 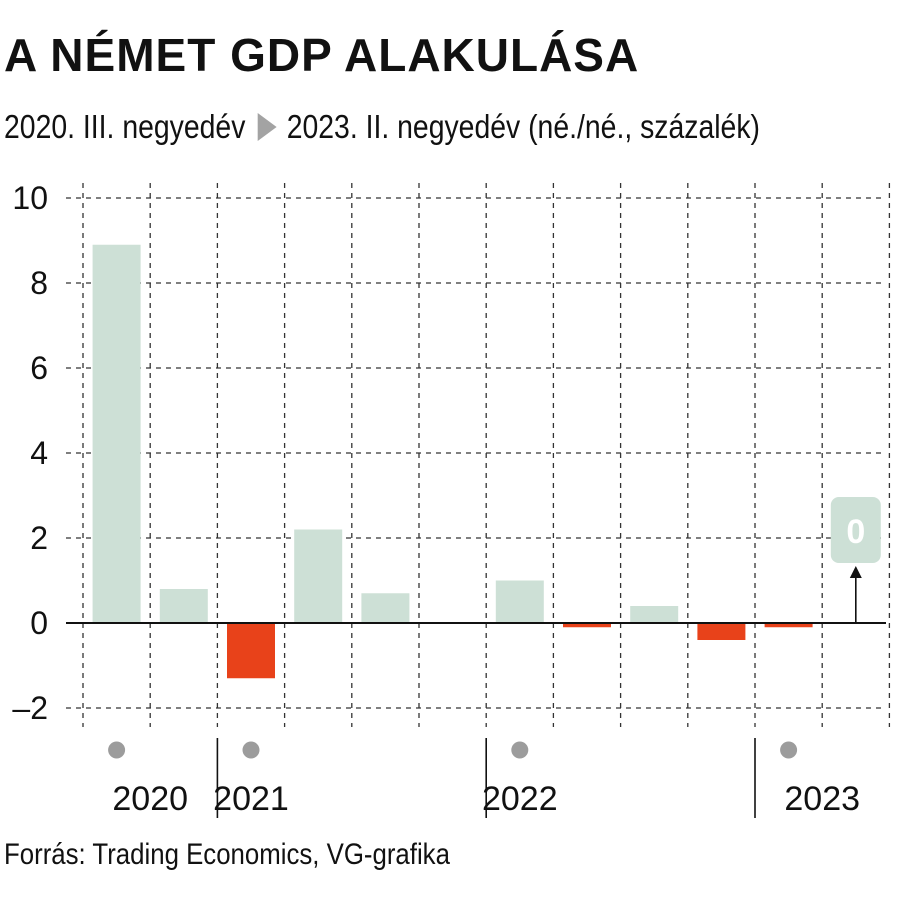 I want to click on source-note: Forrás: Trading Economics, VG-grafika, so click(x=227, y=854).